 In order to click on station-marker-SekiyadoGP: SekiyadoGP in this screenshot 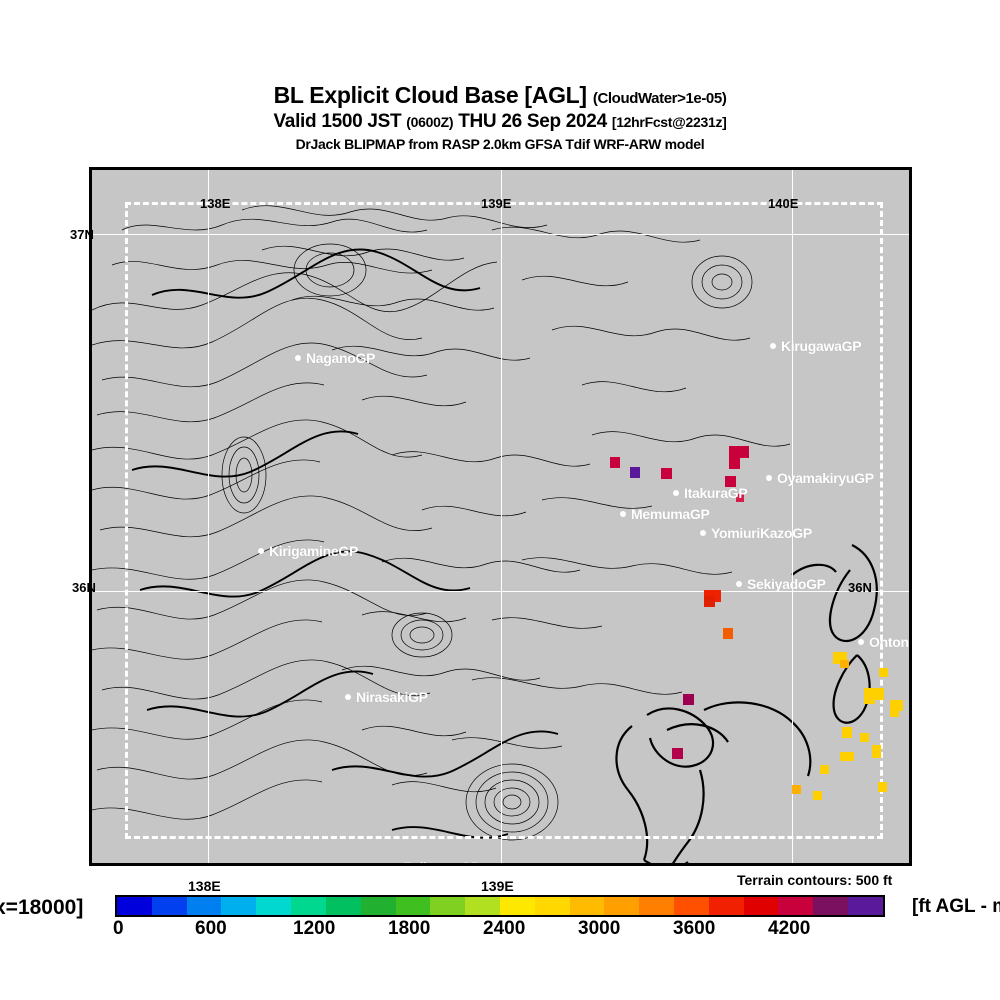, I will do `click(781, 584)`.